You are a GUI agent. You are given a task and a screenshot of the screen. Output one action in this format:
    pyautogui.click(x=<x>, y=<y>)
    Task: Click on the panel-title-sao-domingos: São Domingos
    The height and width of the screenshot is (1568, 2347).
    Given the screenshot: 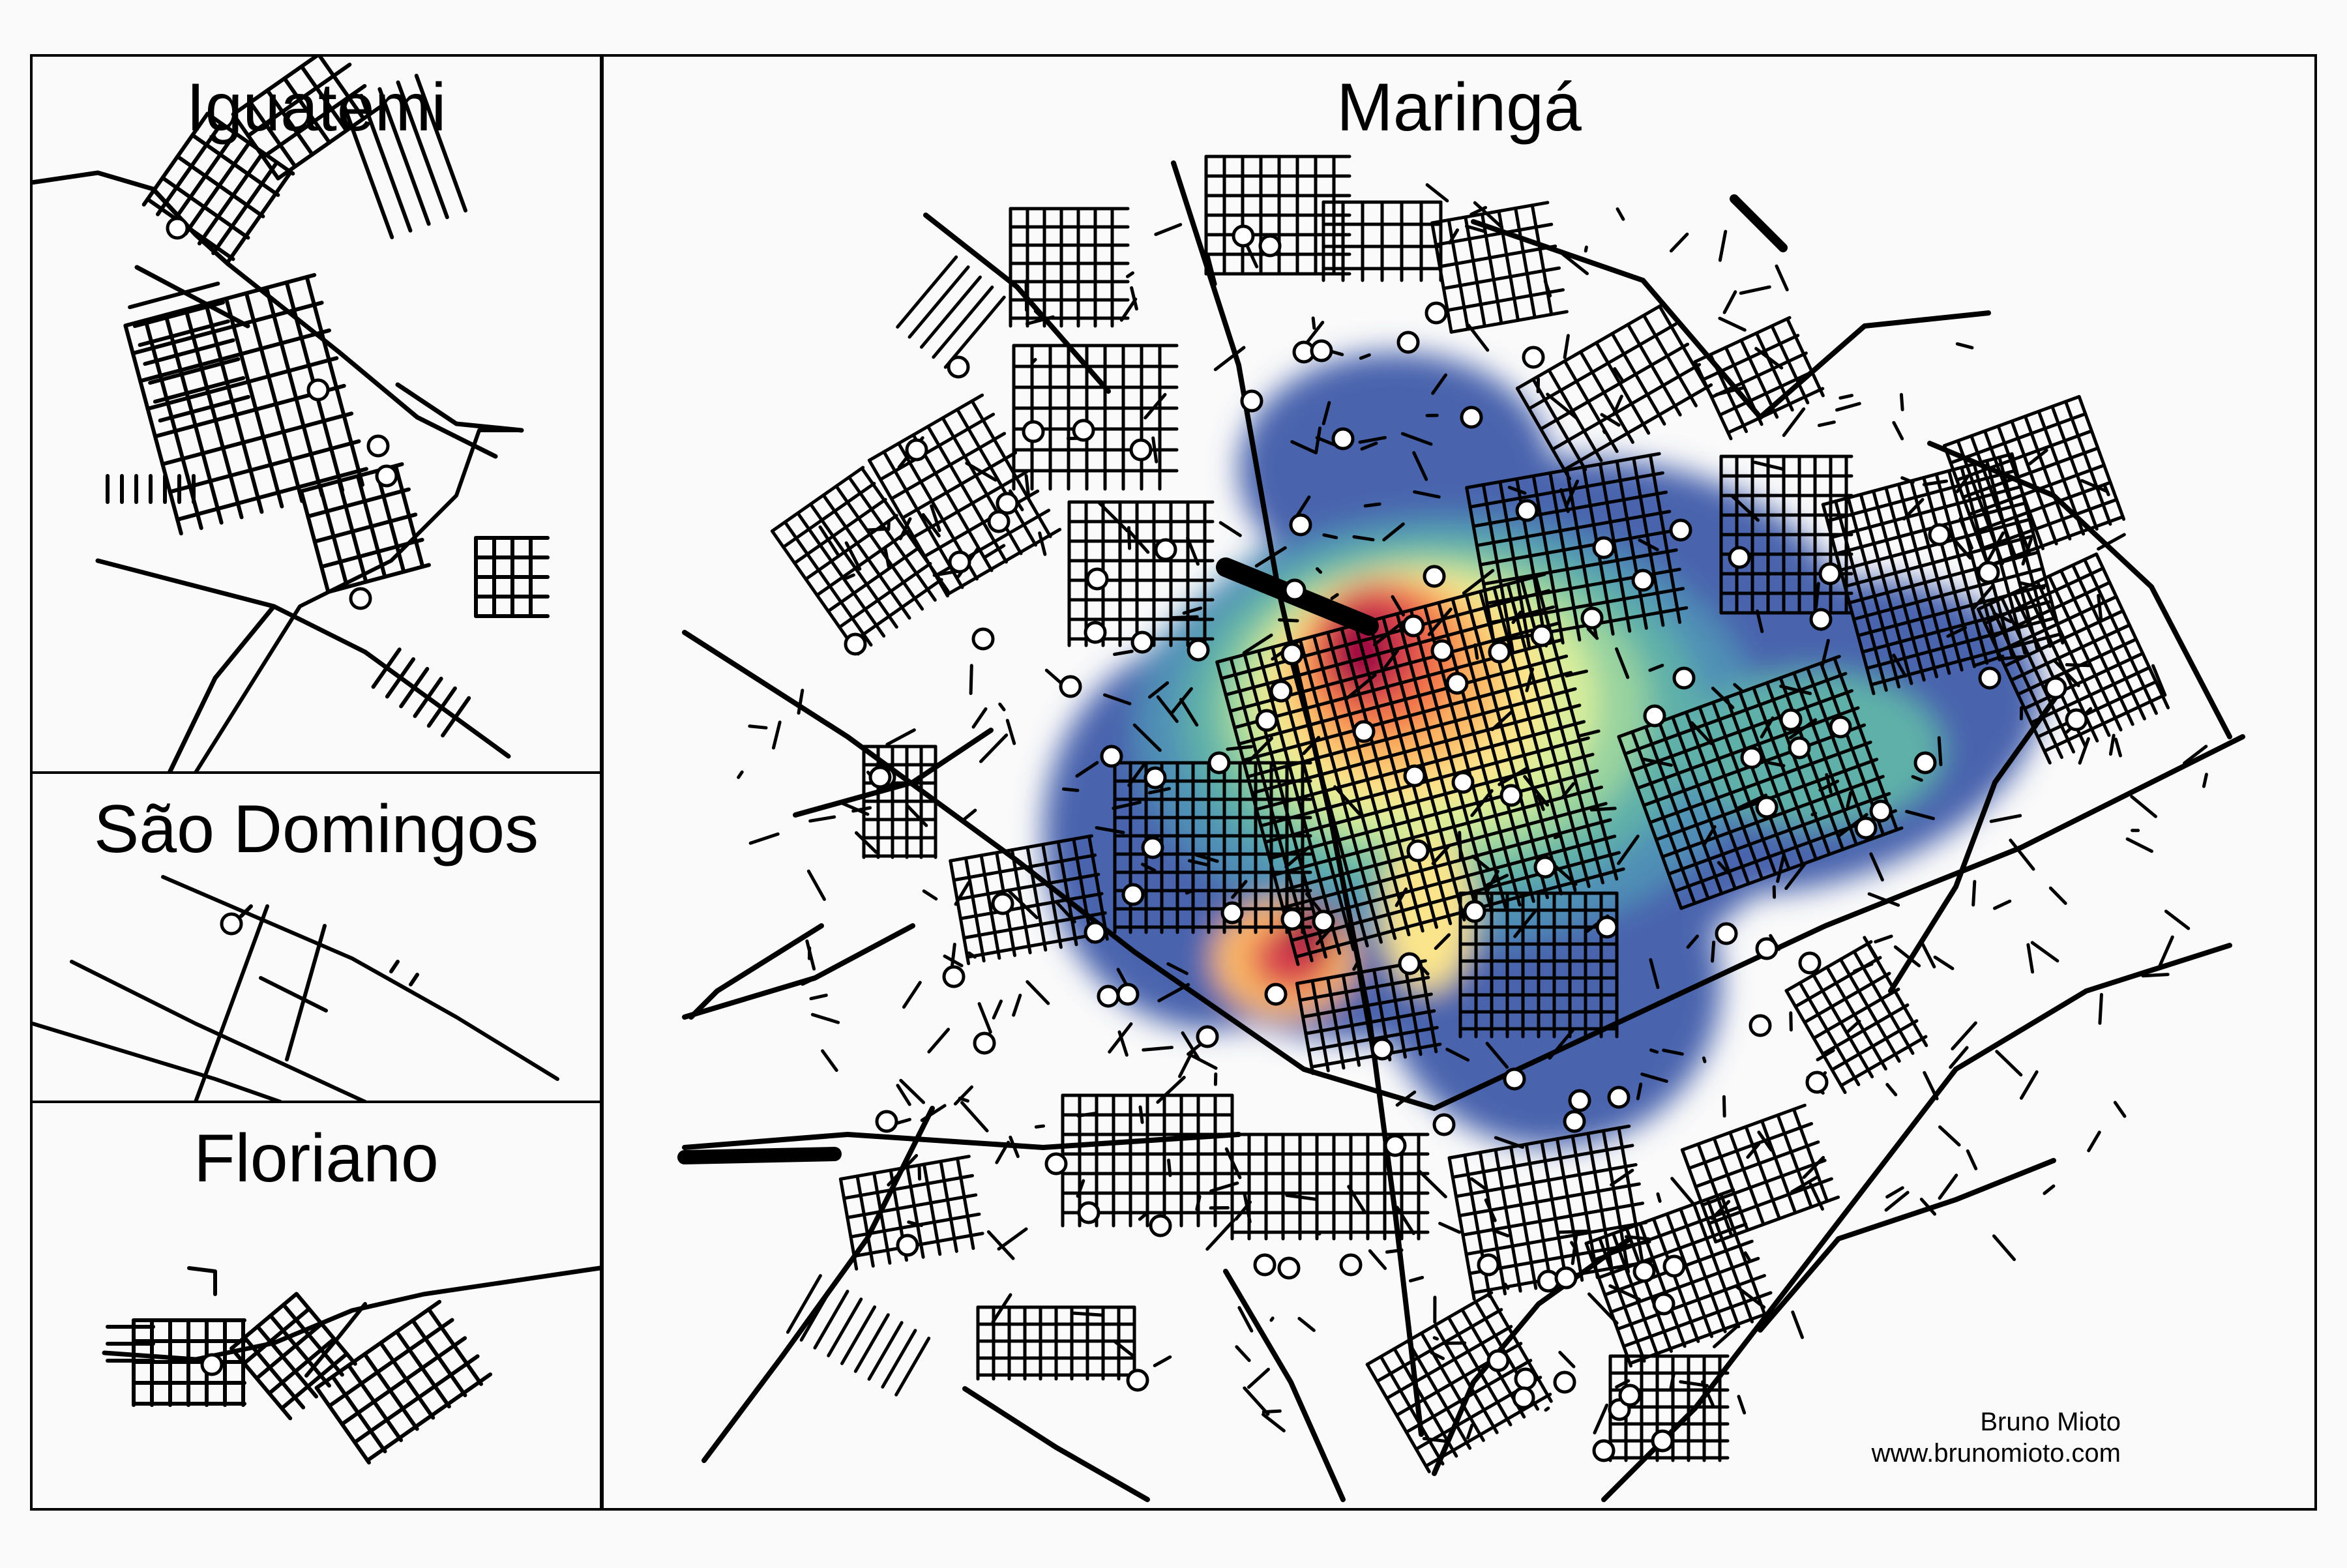 What is the action you would take?
    pyautogui.click(x=316, y=829)
    